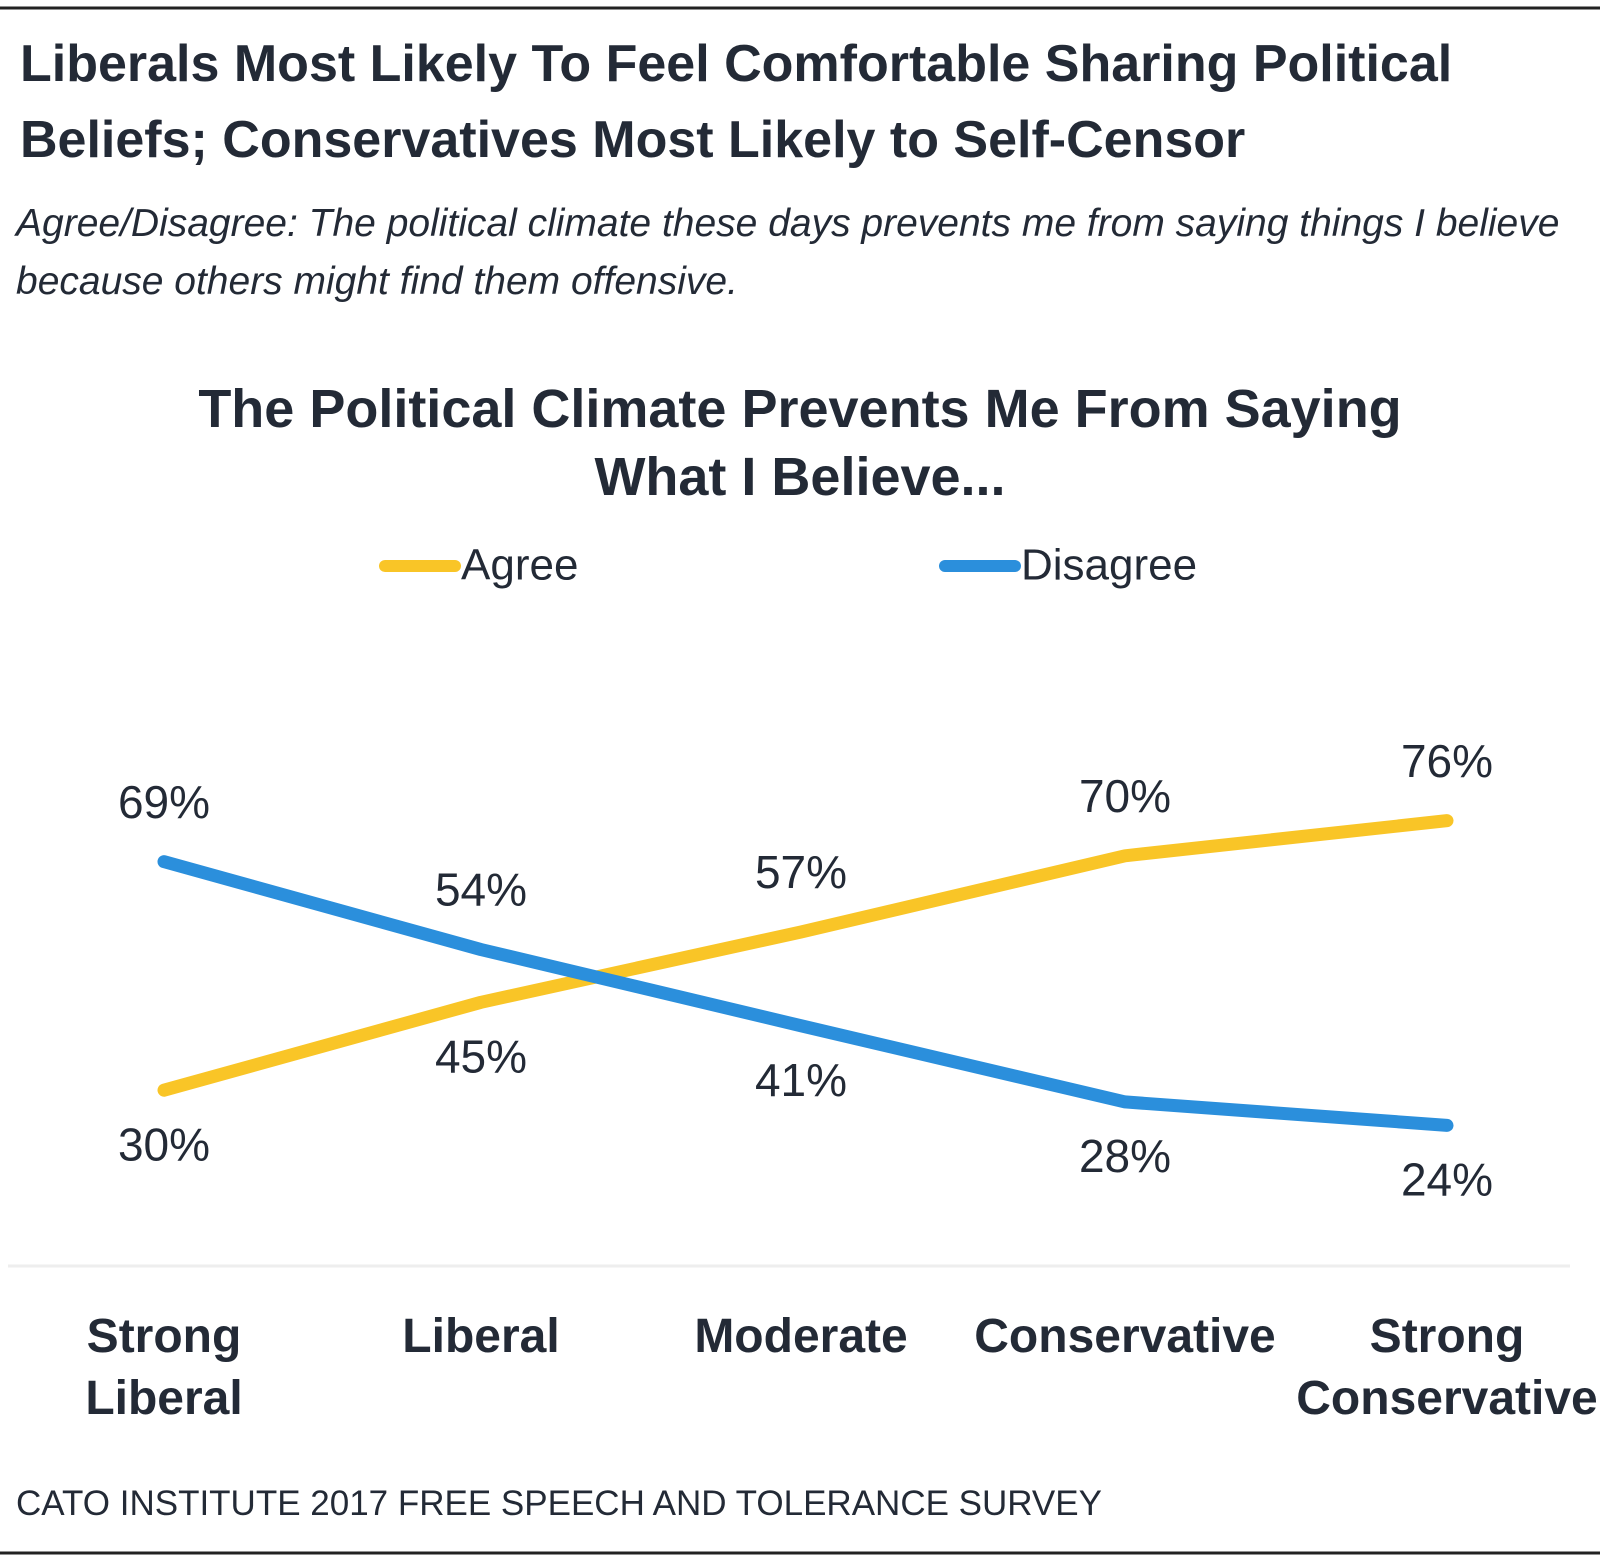 The width and height of the screenshot is (1600, 1563). What do you see at coordinates (1125, 796) in the screenshot?
I see `data-label: 70%` at bounding box center [1125, 796].